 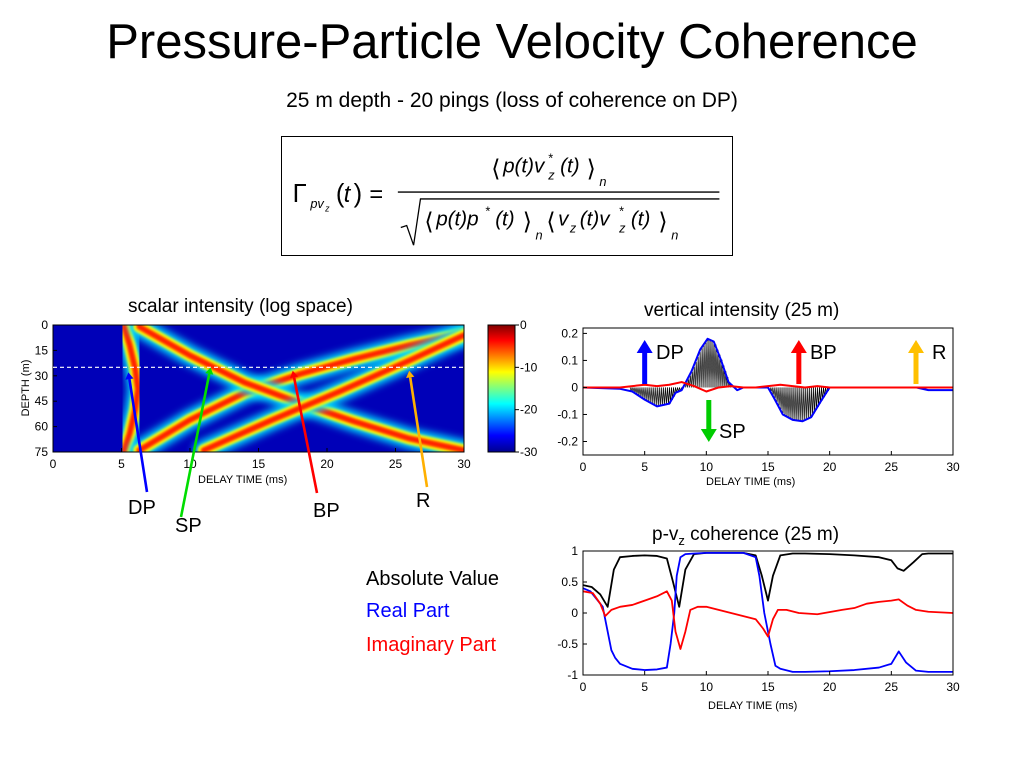 What do you see at coordinates (567, 644) in the screenshot?
I see `coherence-ytick: -0.5` at bounding box center [567, 644].